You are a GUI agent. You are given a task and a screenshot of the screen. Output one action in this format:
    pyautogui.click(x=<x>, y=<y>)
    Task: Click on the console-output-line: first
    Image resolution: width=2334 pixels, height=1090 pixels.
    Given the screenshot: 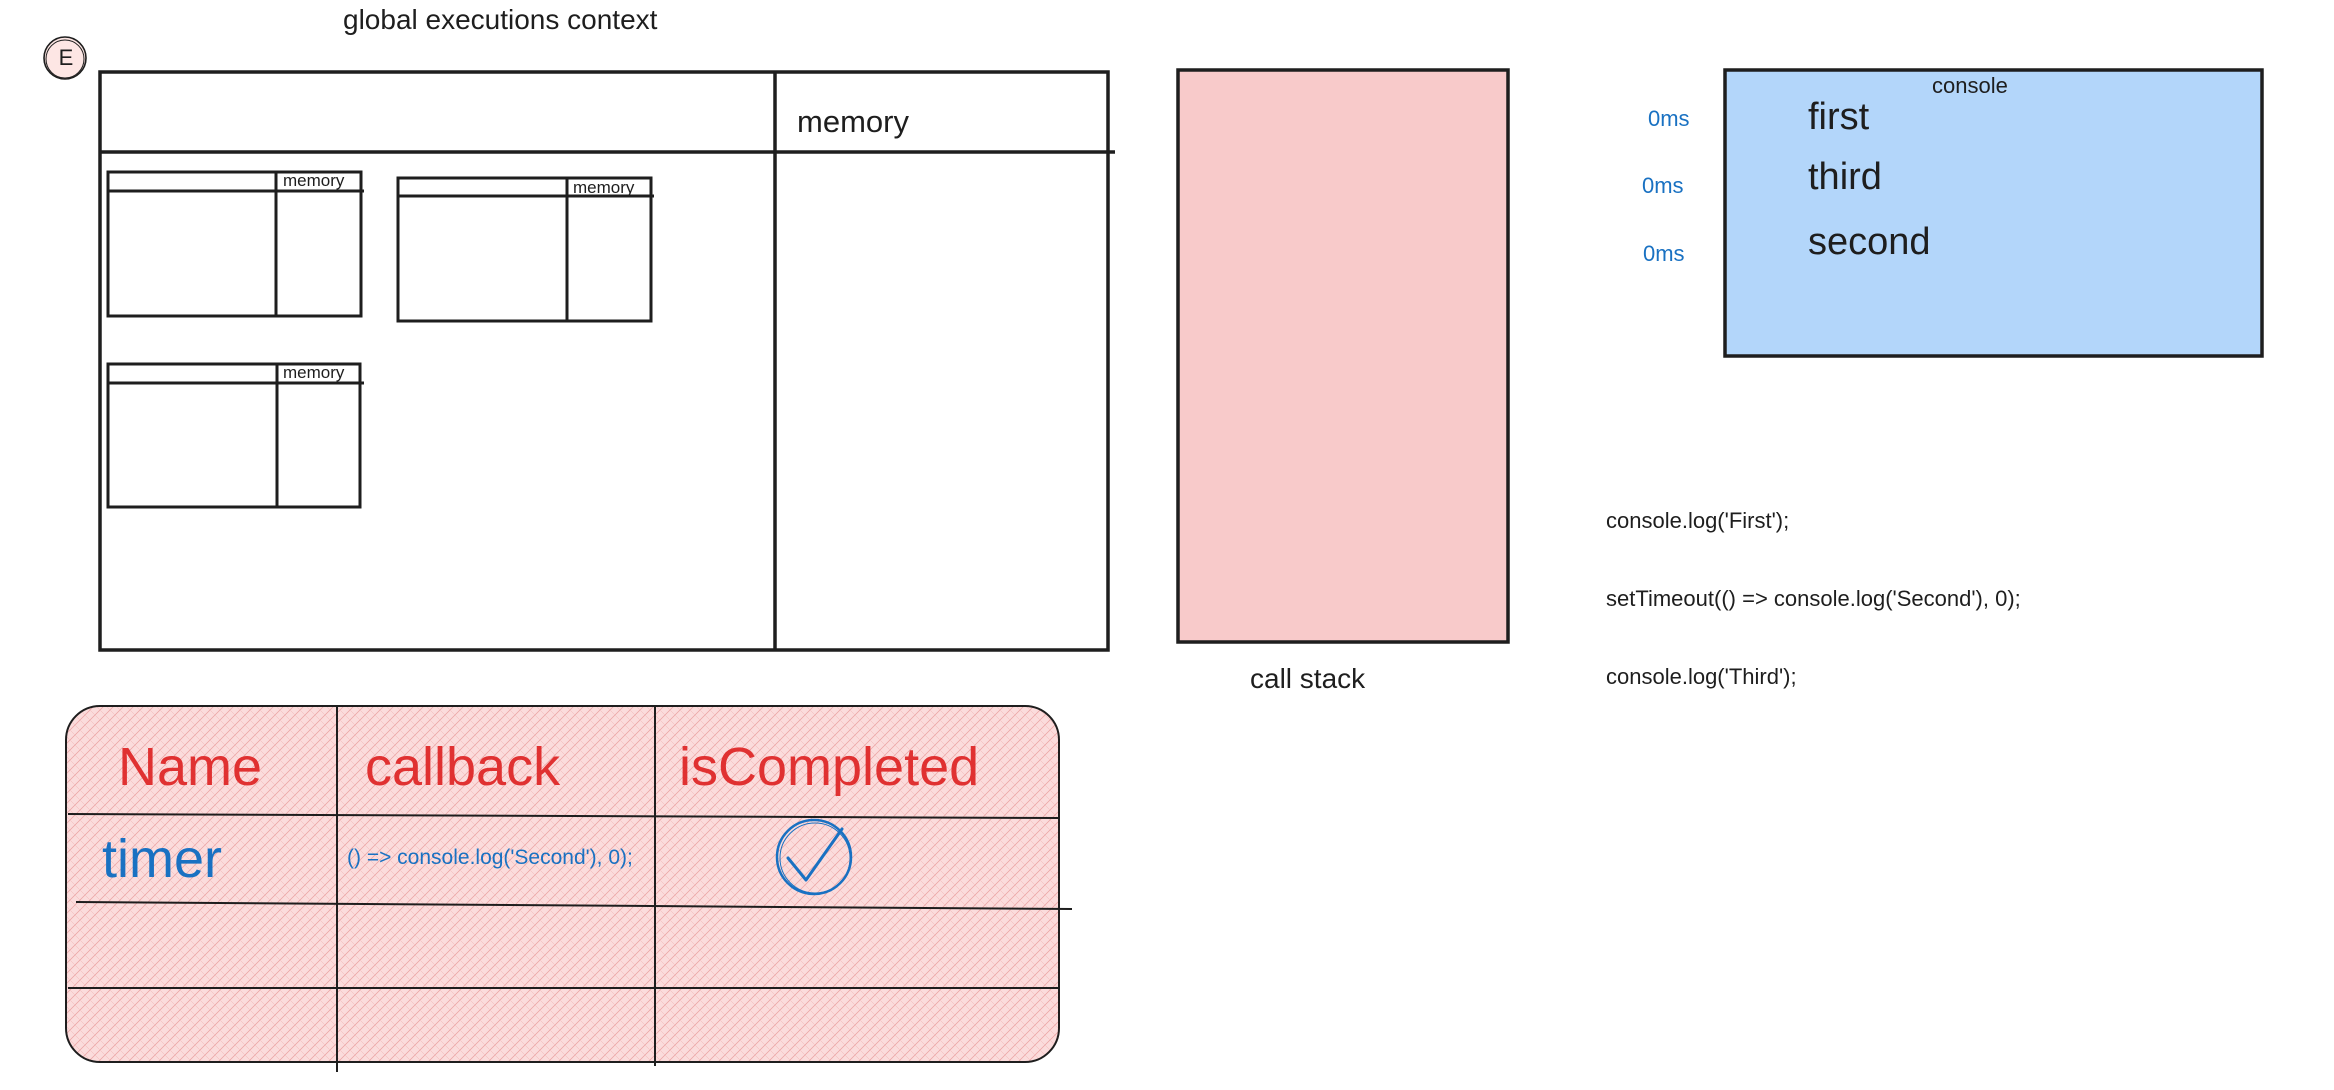 What is the action you would take?
    pyautogui.click(x=1839, y=117)
    